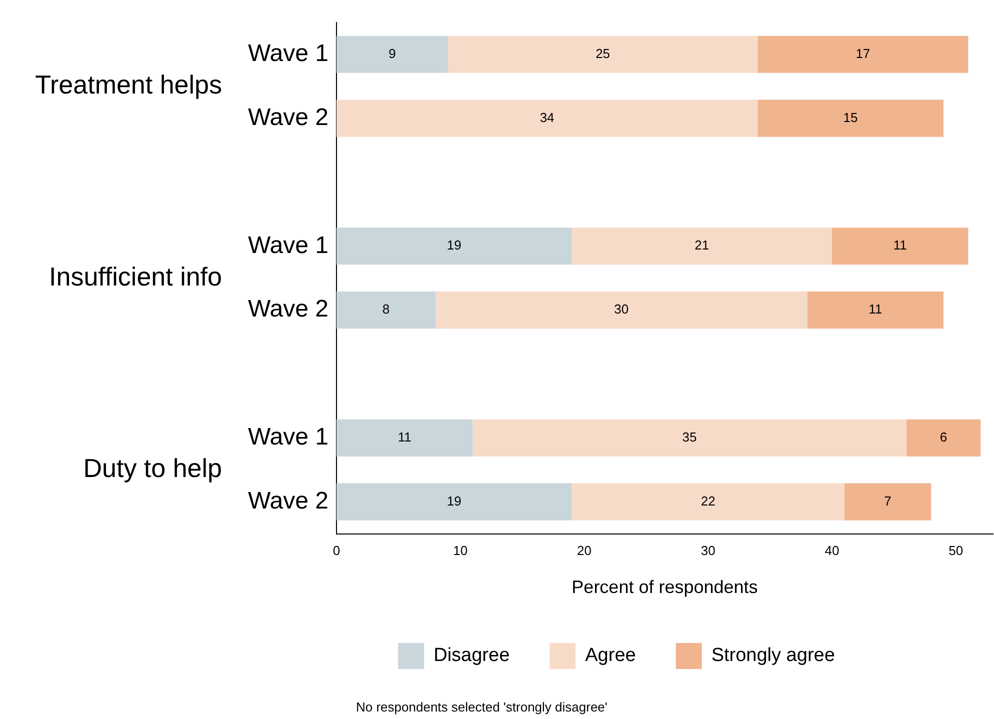 The image size is (994, 719). Describe the element at coordinates (386, 309) in the screenshot. I see `data-label: 8` at that location.